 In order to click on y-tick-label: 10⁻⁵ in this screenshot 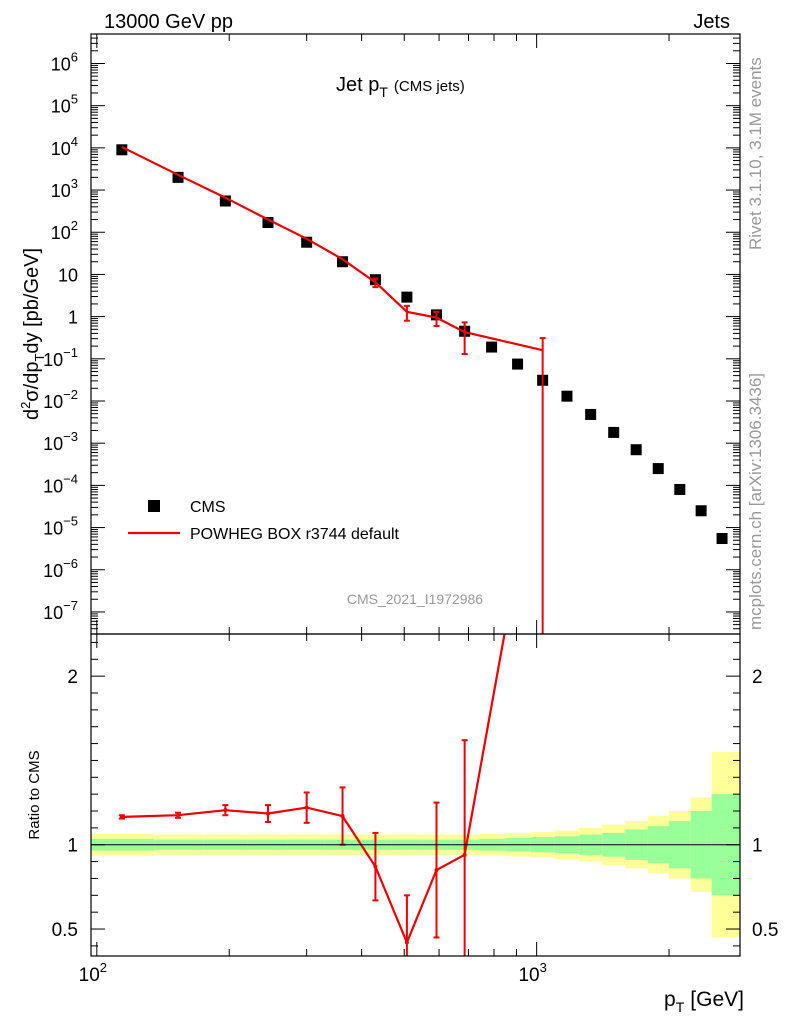, I will do `click(60, 526)`.